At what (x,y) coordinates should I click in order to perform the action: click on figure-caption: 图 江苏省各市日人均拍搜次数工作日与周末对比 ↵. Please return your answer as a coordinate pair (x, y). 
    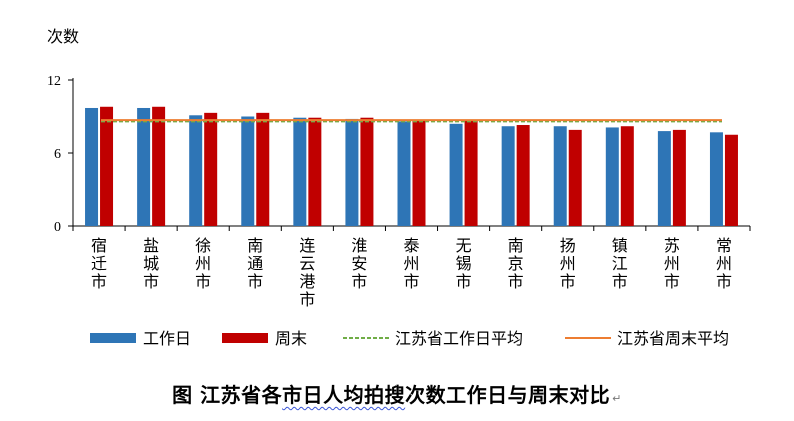
    Looking at the image, I should click on (397, 393).